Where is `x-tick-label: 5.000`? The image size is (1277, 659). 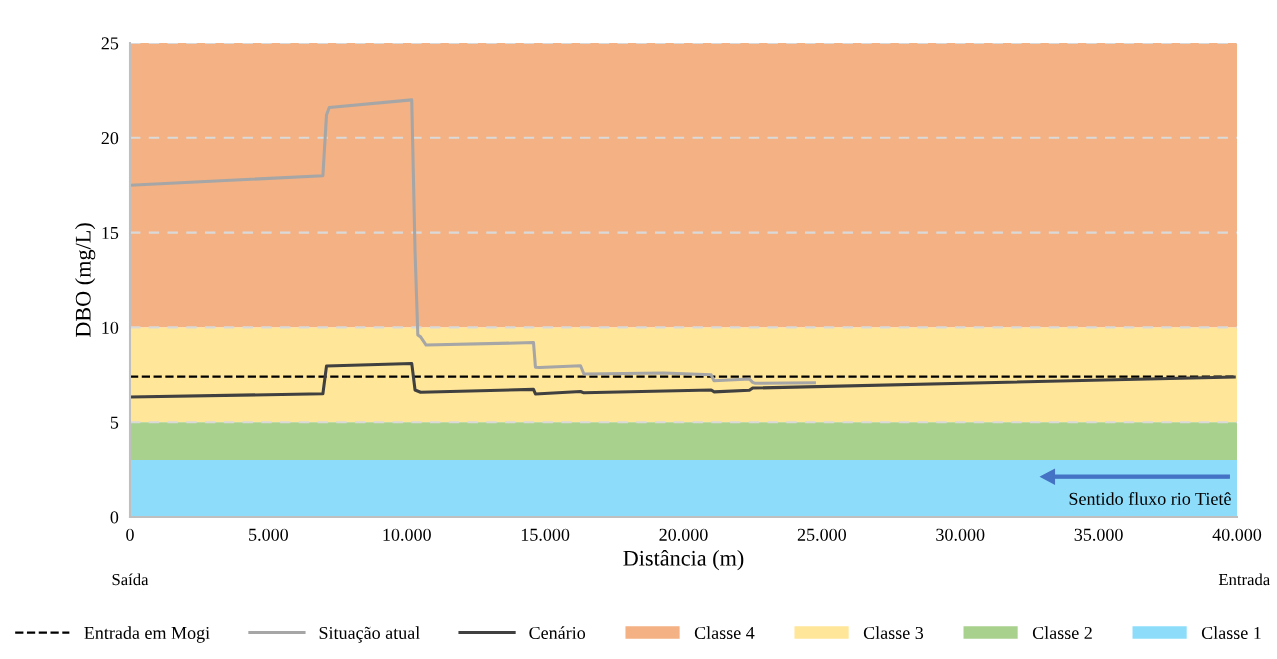 x-tick-label: 5.000 is located at coordinates (268, 534).